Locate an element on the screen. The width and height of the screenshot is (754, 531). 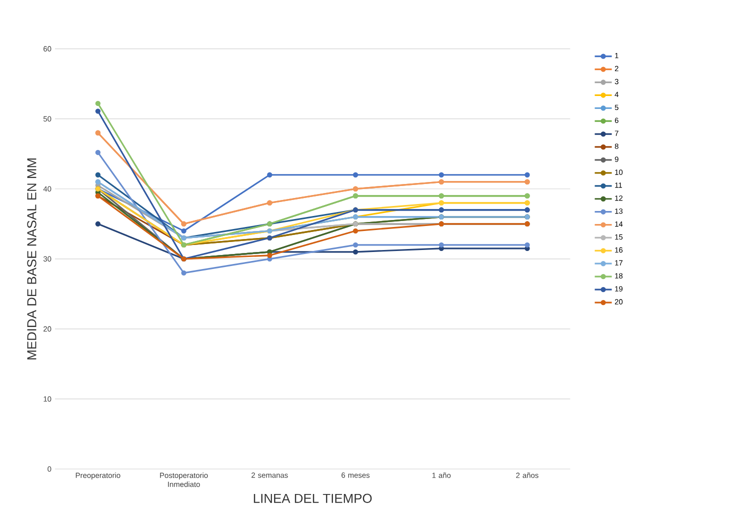
y-axis-title: MEDIDA DE BASE NASAL EN MM is located at coordinates (31, 259).